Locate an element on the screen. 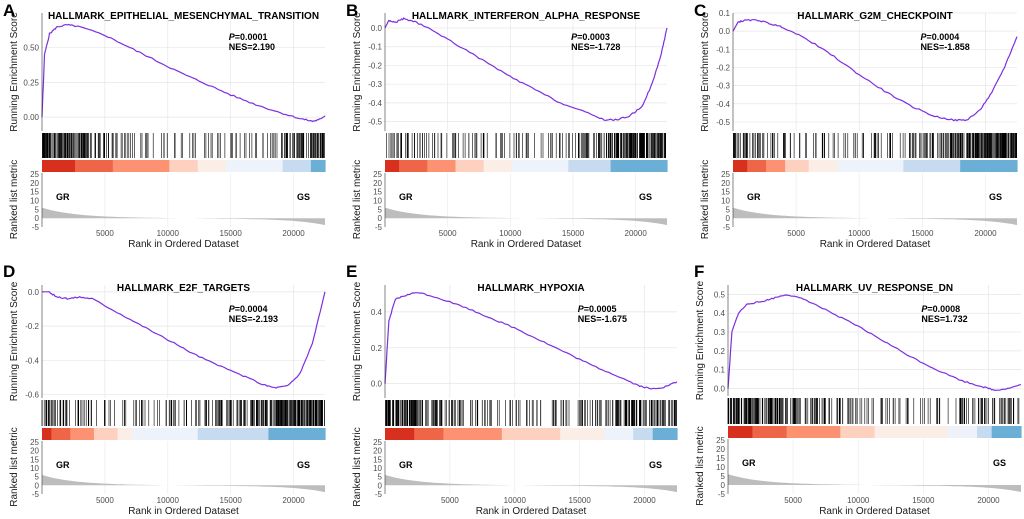 Image resolution: width=1024 pixels, height=519 pixels. metric-tick-label: -5 is located at coordinates (379, 227).